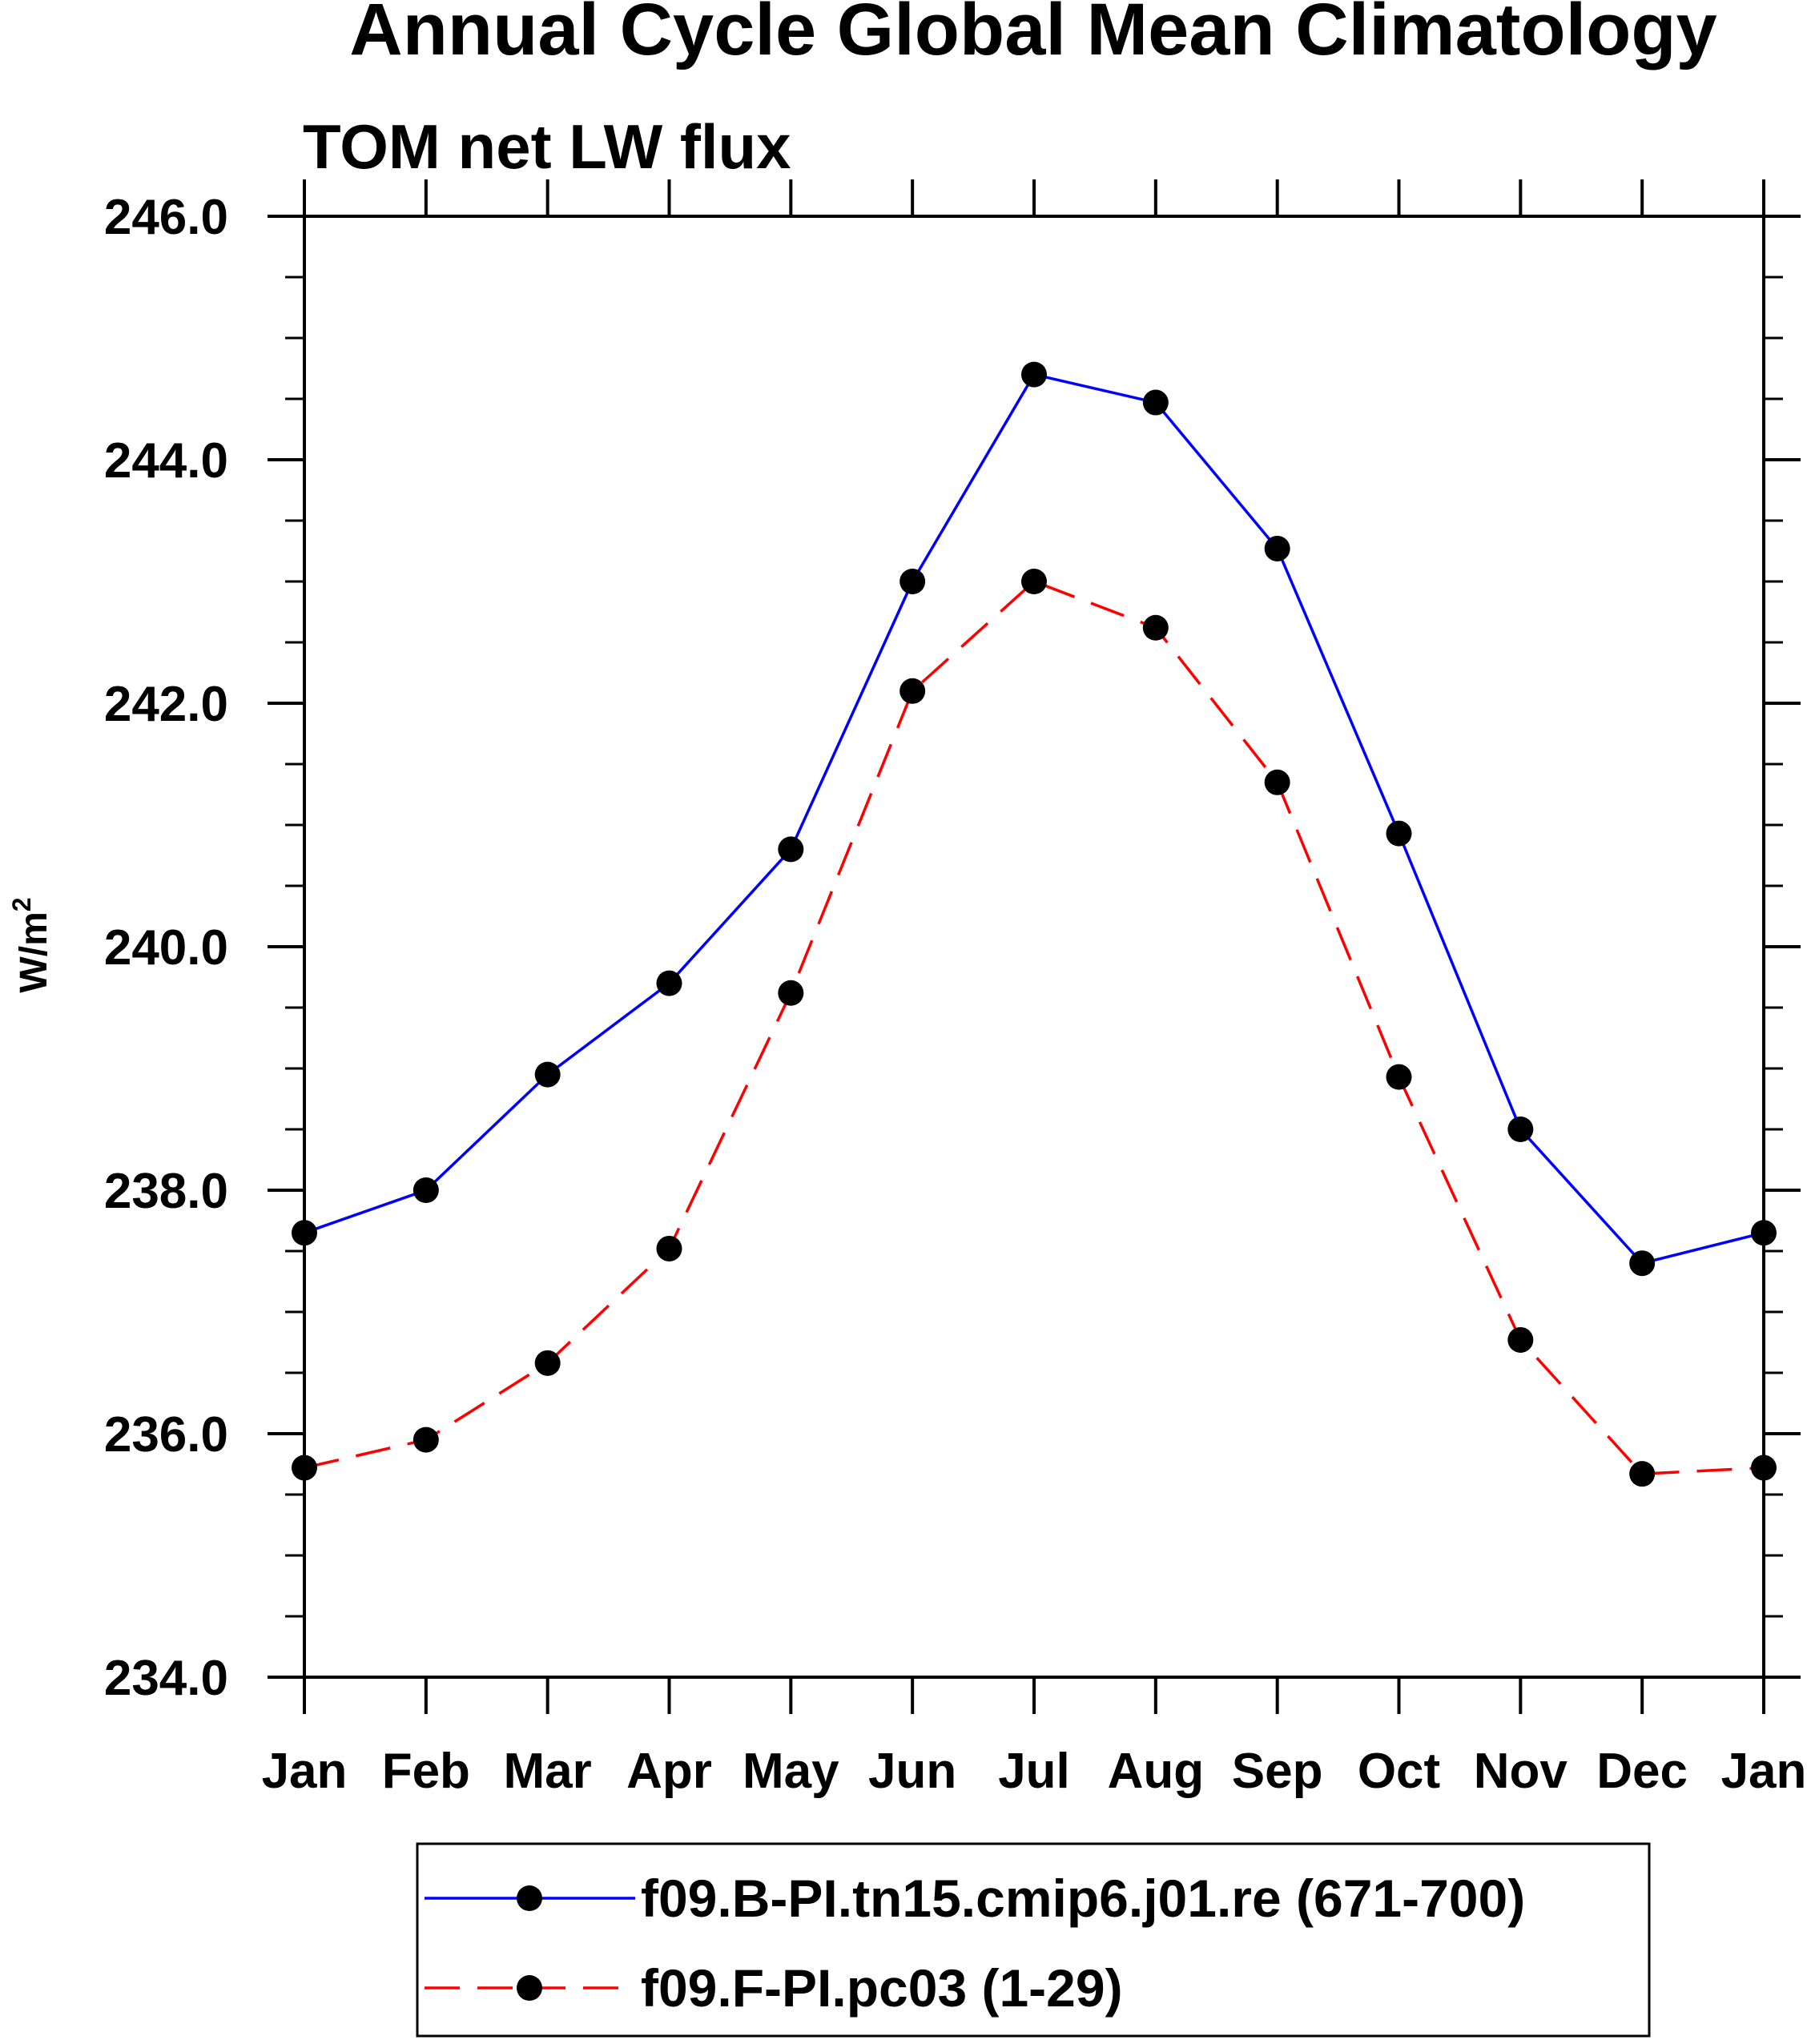  I want to click on x-tick-label: Dec, so click(1642, 1771).